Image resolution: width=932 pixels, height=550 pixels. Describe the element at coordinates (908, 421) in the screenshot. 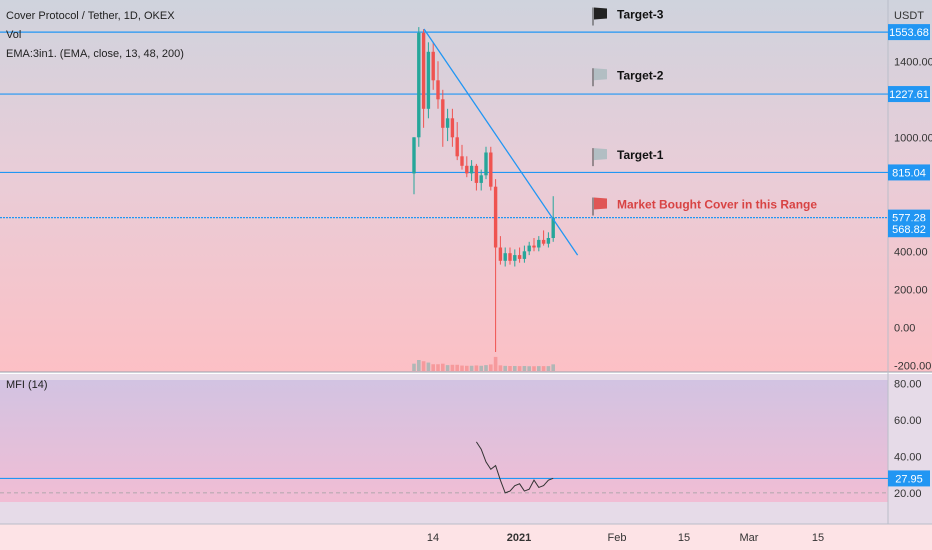

I see `mfi-axis-tick: 60.00` at that location.